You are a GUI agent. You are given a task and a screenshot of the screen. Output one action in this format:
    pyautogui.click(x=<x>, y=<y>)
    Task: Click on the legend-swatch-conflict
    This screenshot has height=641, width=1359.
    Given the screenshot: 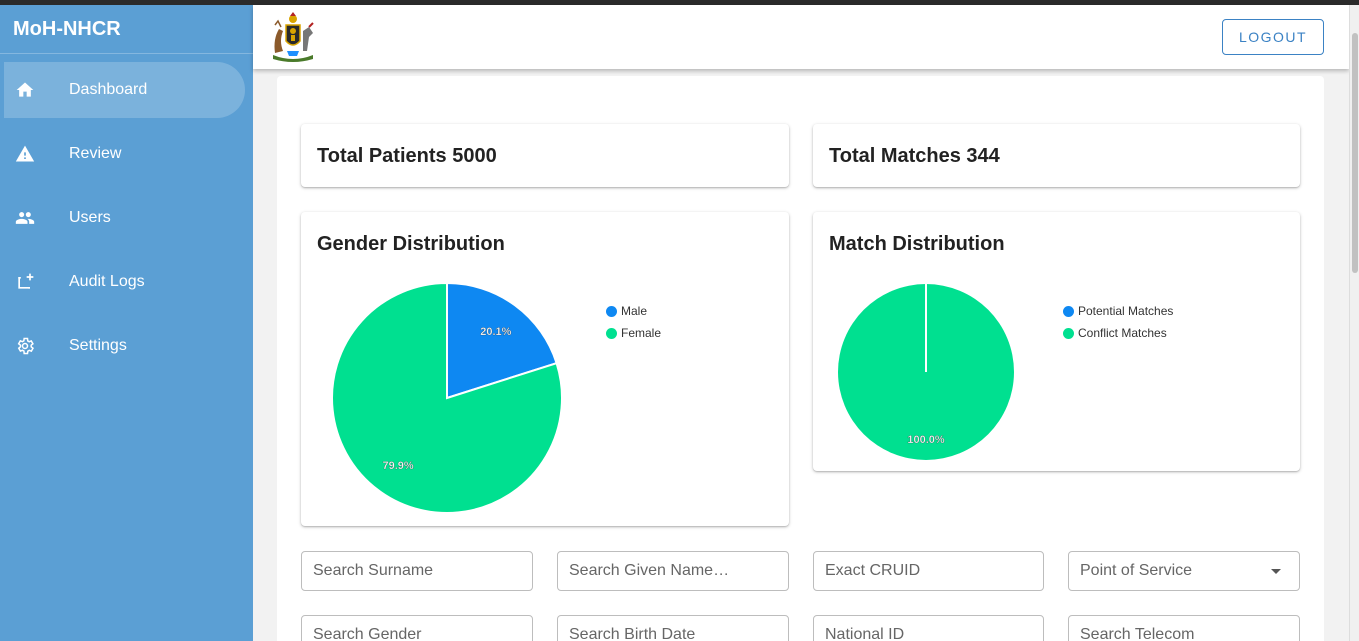 What is the action you would take?
    pyautogui.click(x=1068, y=333)
    